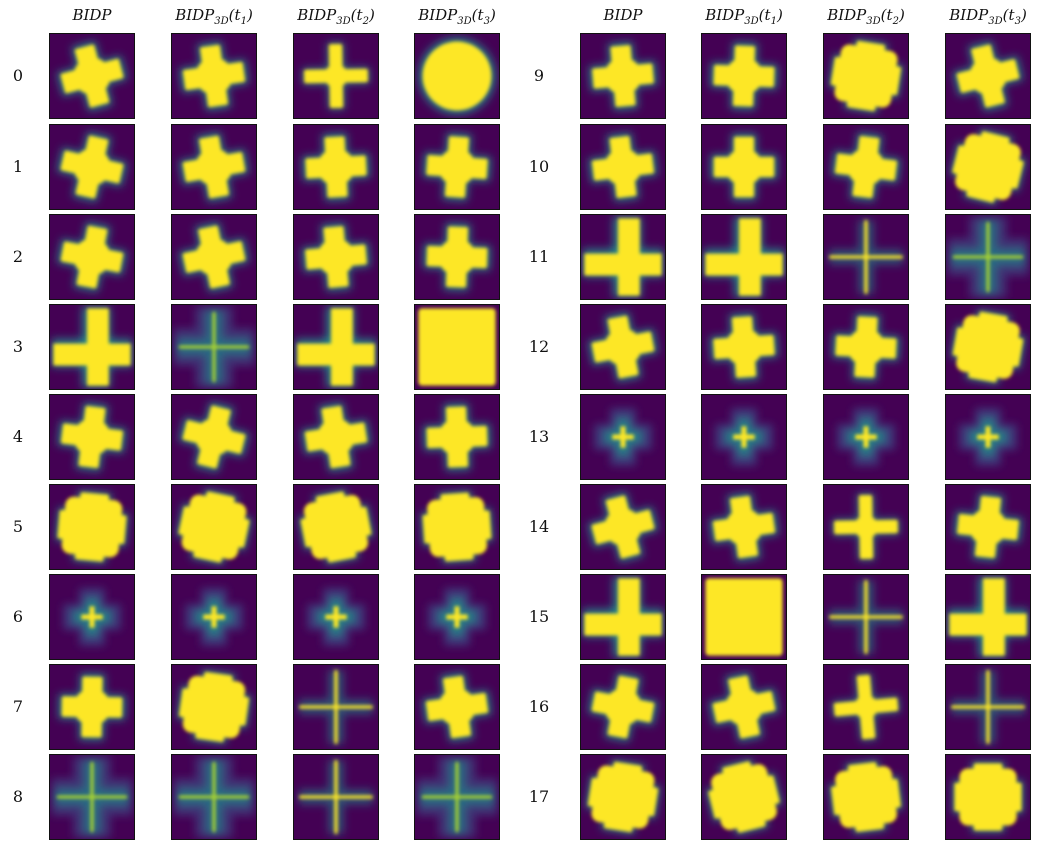 The width and height of the screenshot is (1044, 853). I want to click on row-label: 9, so click(539, 75).